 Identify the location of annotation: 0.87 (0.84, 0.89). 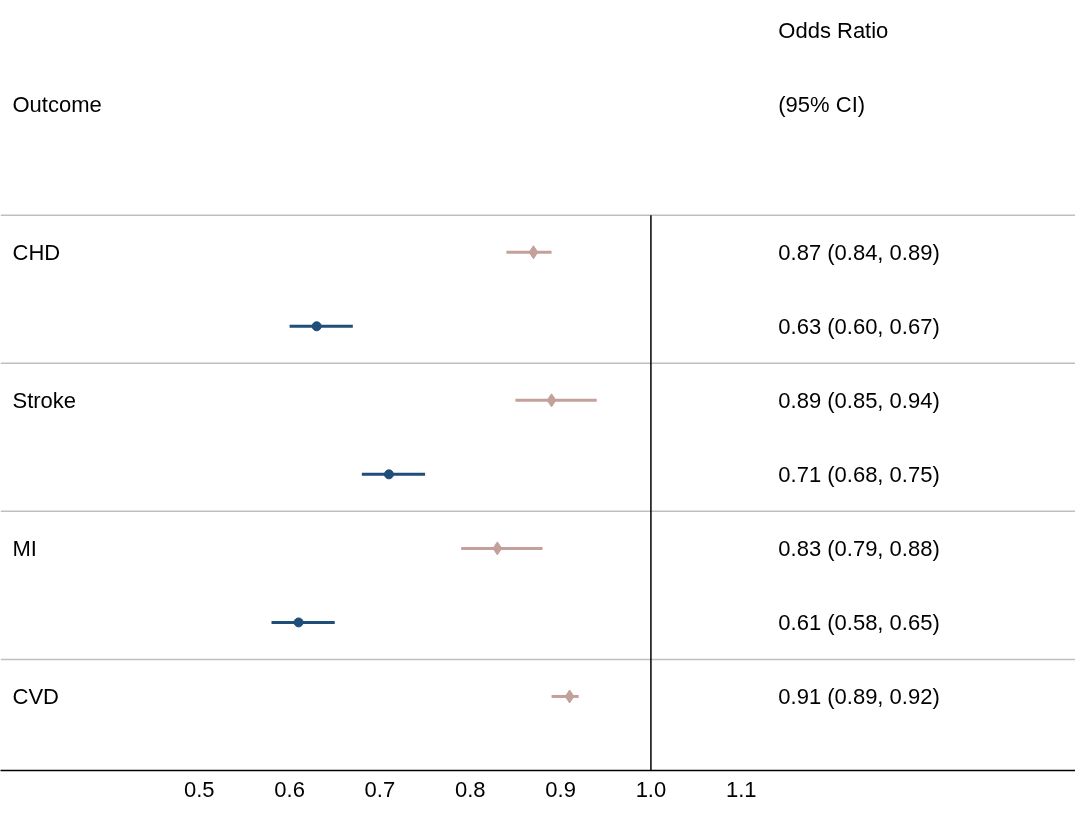
(859, 252).